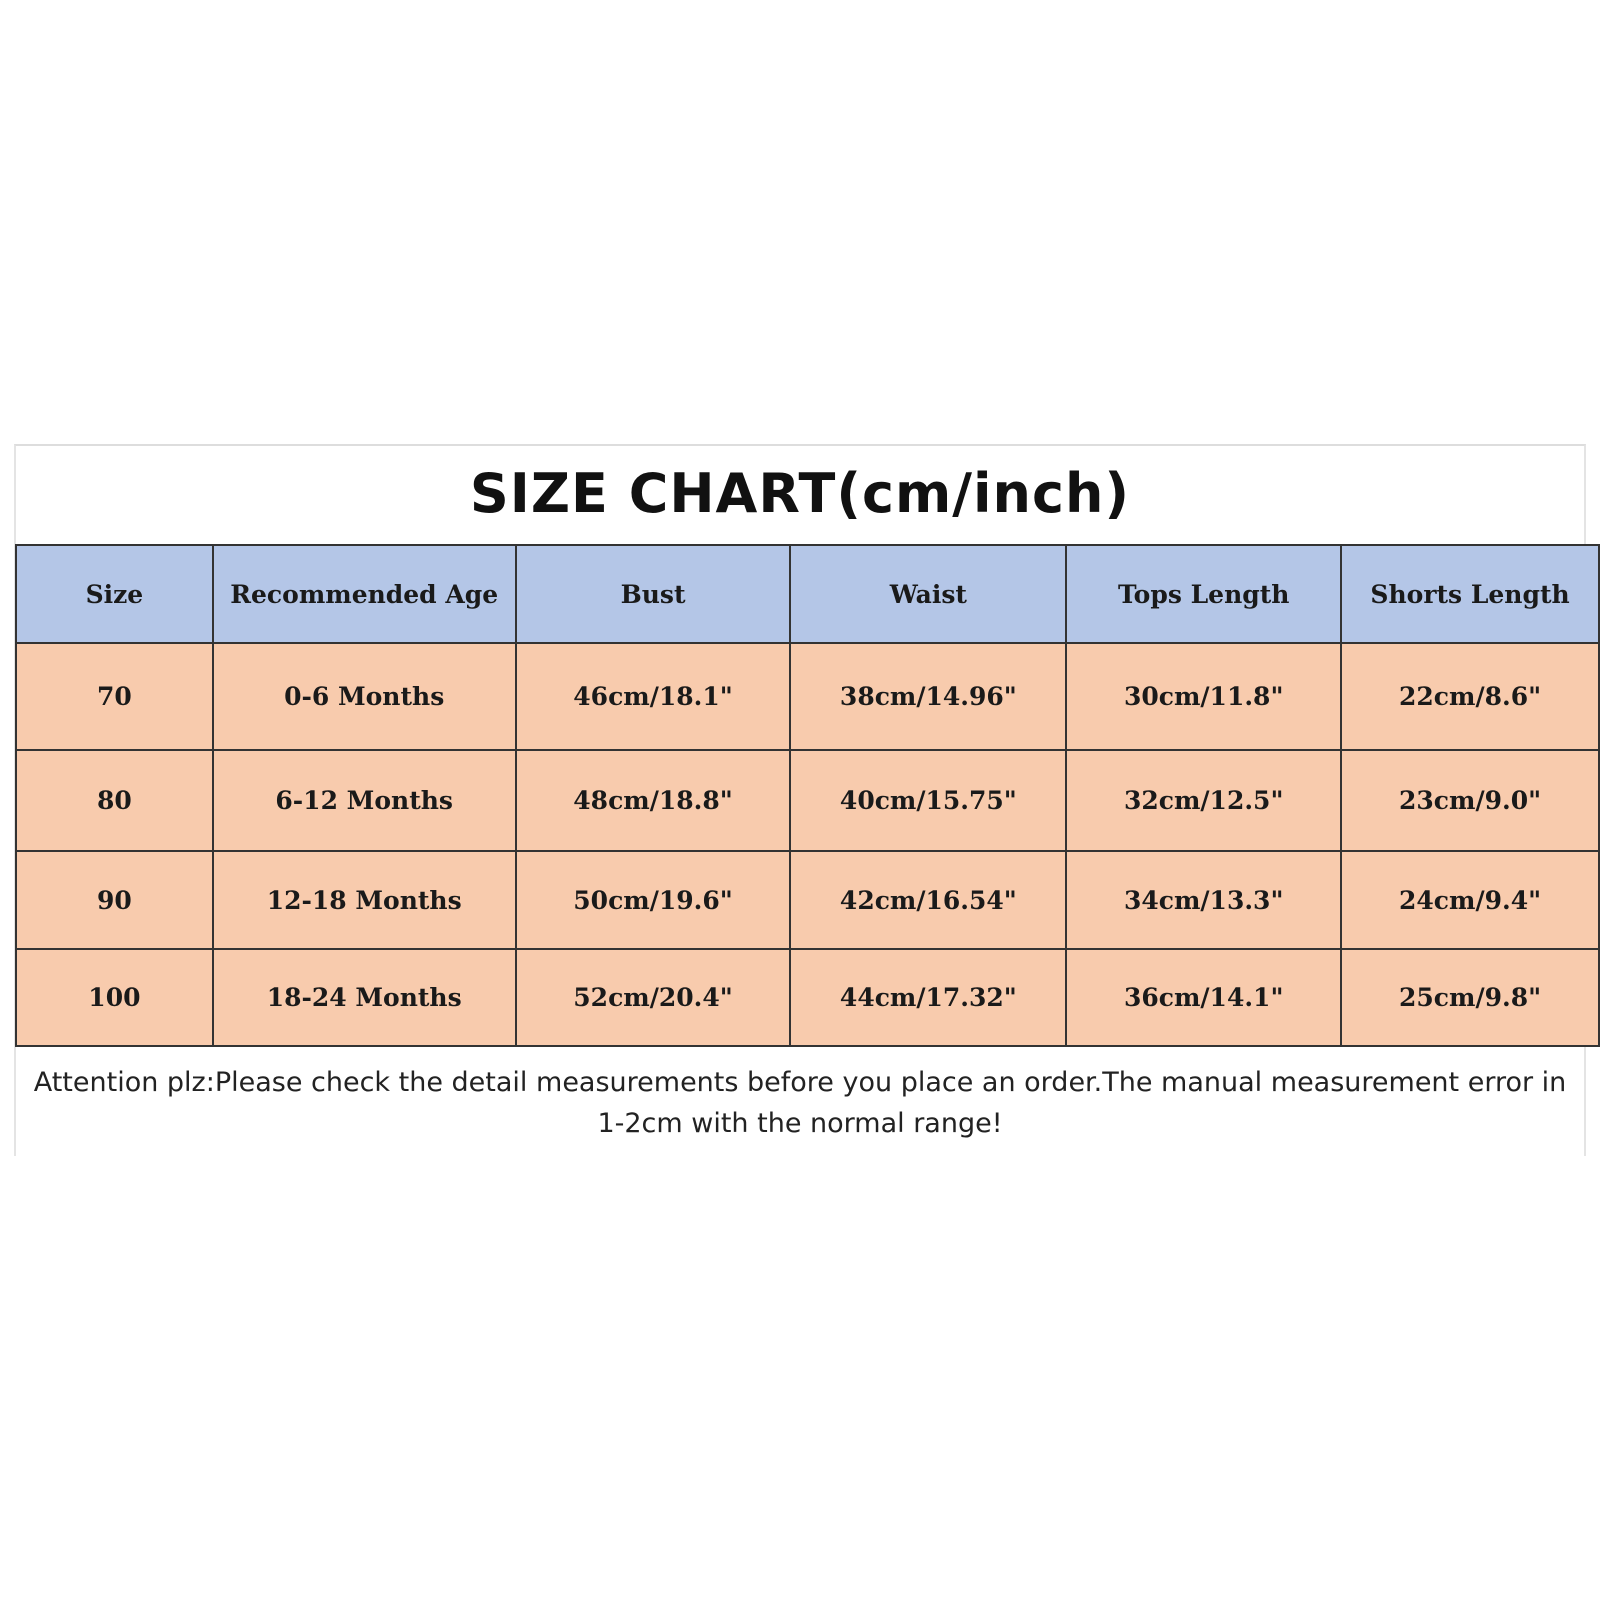  What do you see at coordinates (1204, 800) in the screenshot?
I see `table-cell: 32cm/12.5"` at bounding box center [1204, 800].